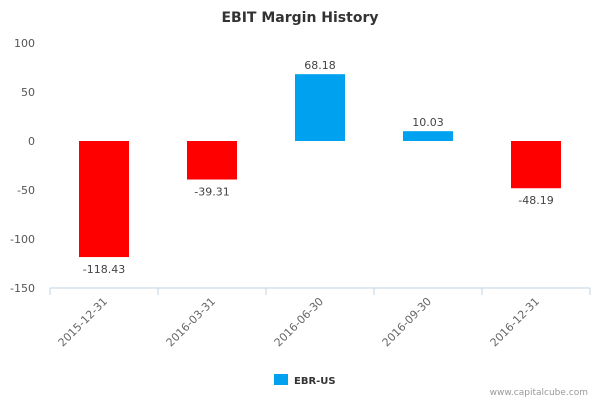  What do you see at coordinates (299, 18) in the screenshot?
I see `chart-title: EBIT Margin History` at bounding box center [299, 18].